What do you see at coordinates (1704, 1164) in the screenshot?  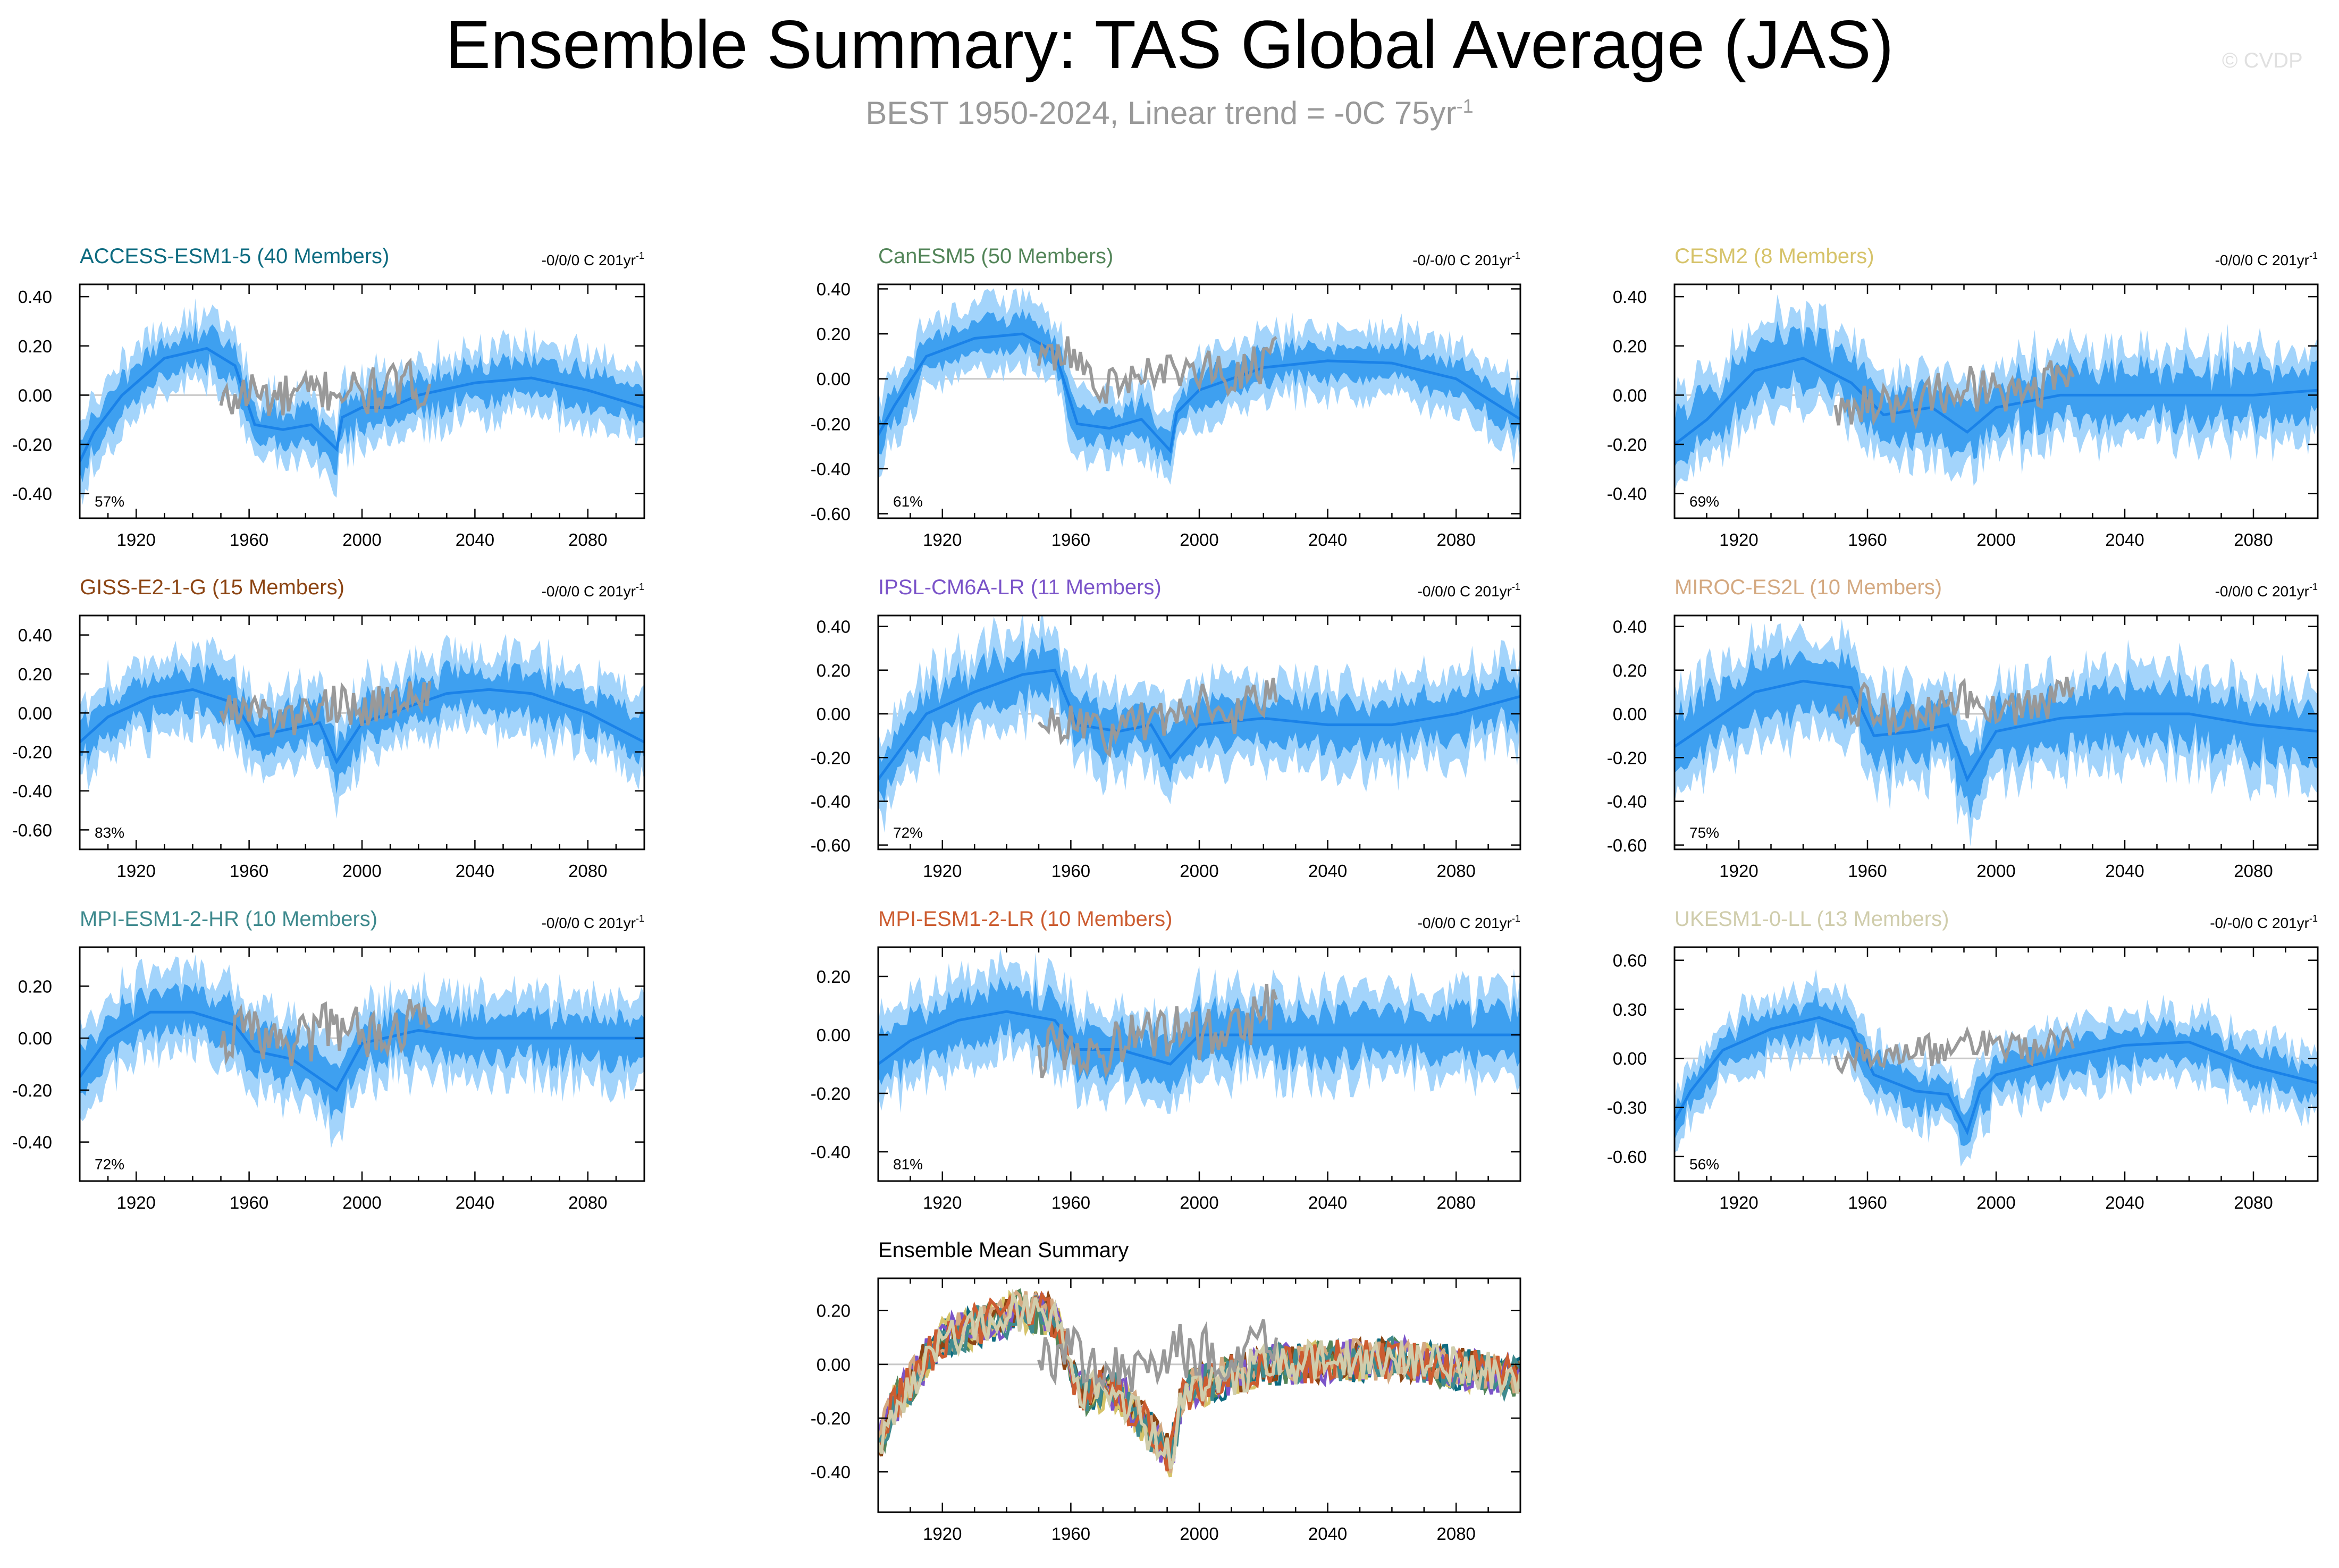 I see `percent-label: 56%` at bounding box center [1704, 1164].